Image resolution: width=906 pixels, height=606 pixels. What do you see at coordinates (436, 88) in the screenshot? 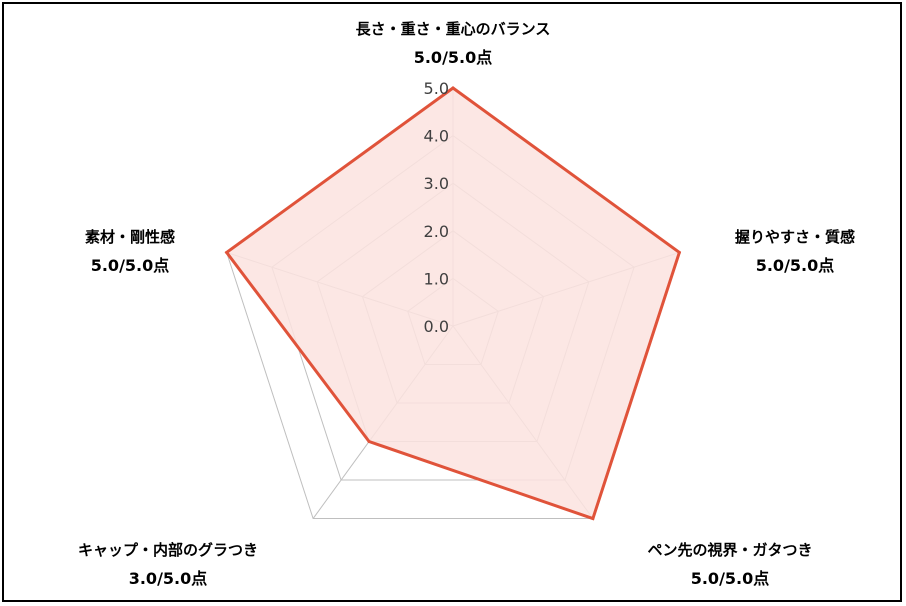
I see `tick-label-5: 5.0` at bounding box center [436, 88].